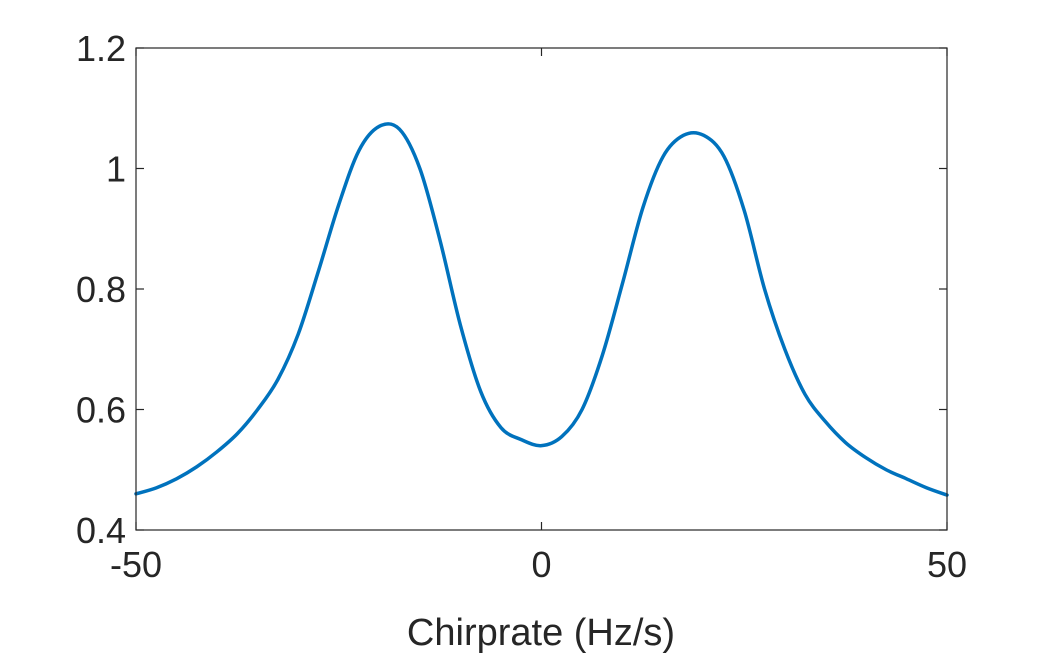  Describe the element at coordinates (101, 530) in the screenshot. I see `y-tick-label-0: 0.4` at that location.